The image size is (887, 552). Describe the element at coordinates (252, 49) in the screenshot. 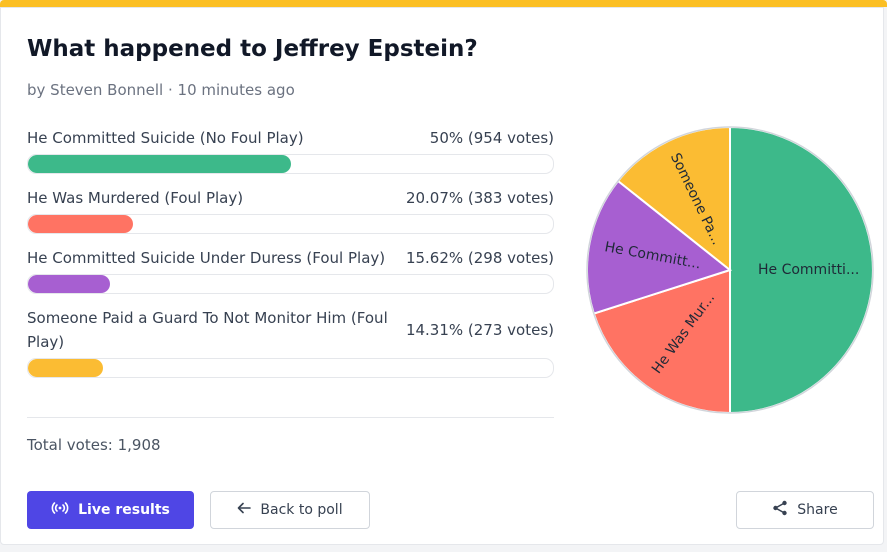

I see `poll-title: What happened to Jeffrey Epstein?` at that location.